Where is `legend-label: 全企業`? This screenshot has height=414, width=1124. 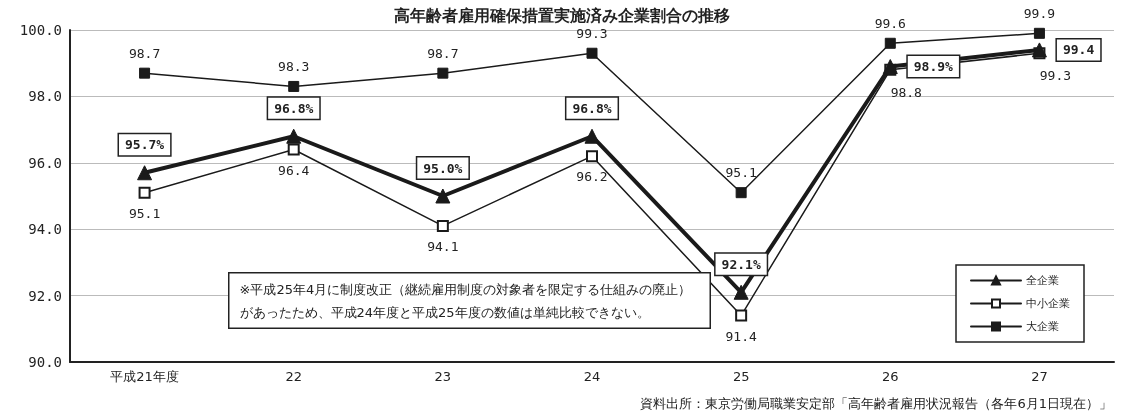
legend-label: 全企業 is located at coordinates (1042, 280).